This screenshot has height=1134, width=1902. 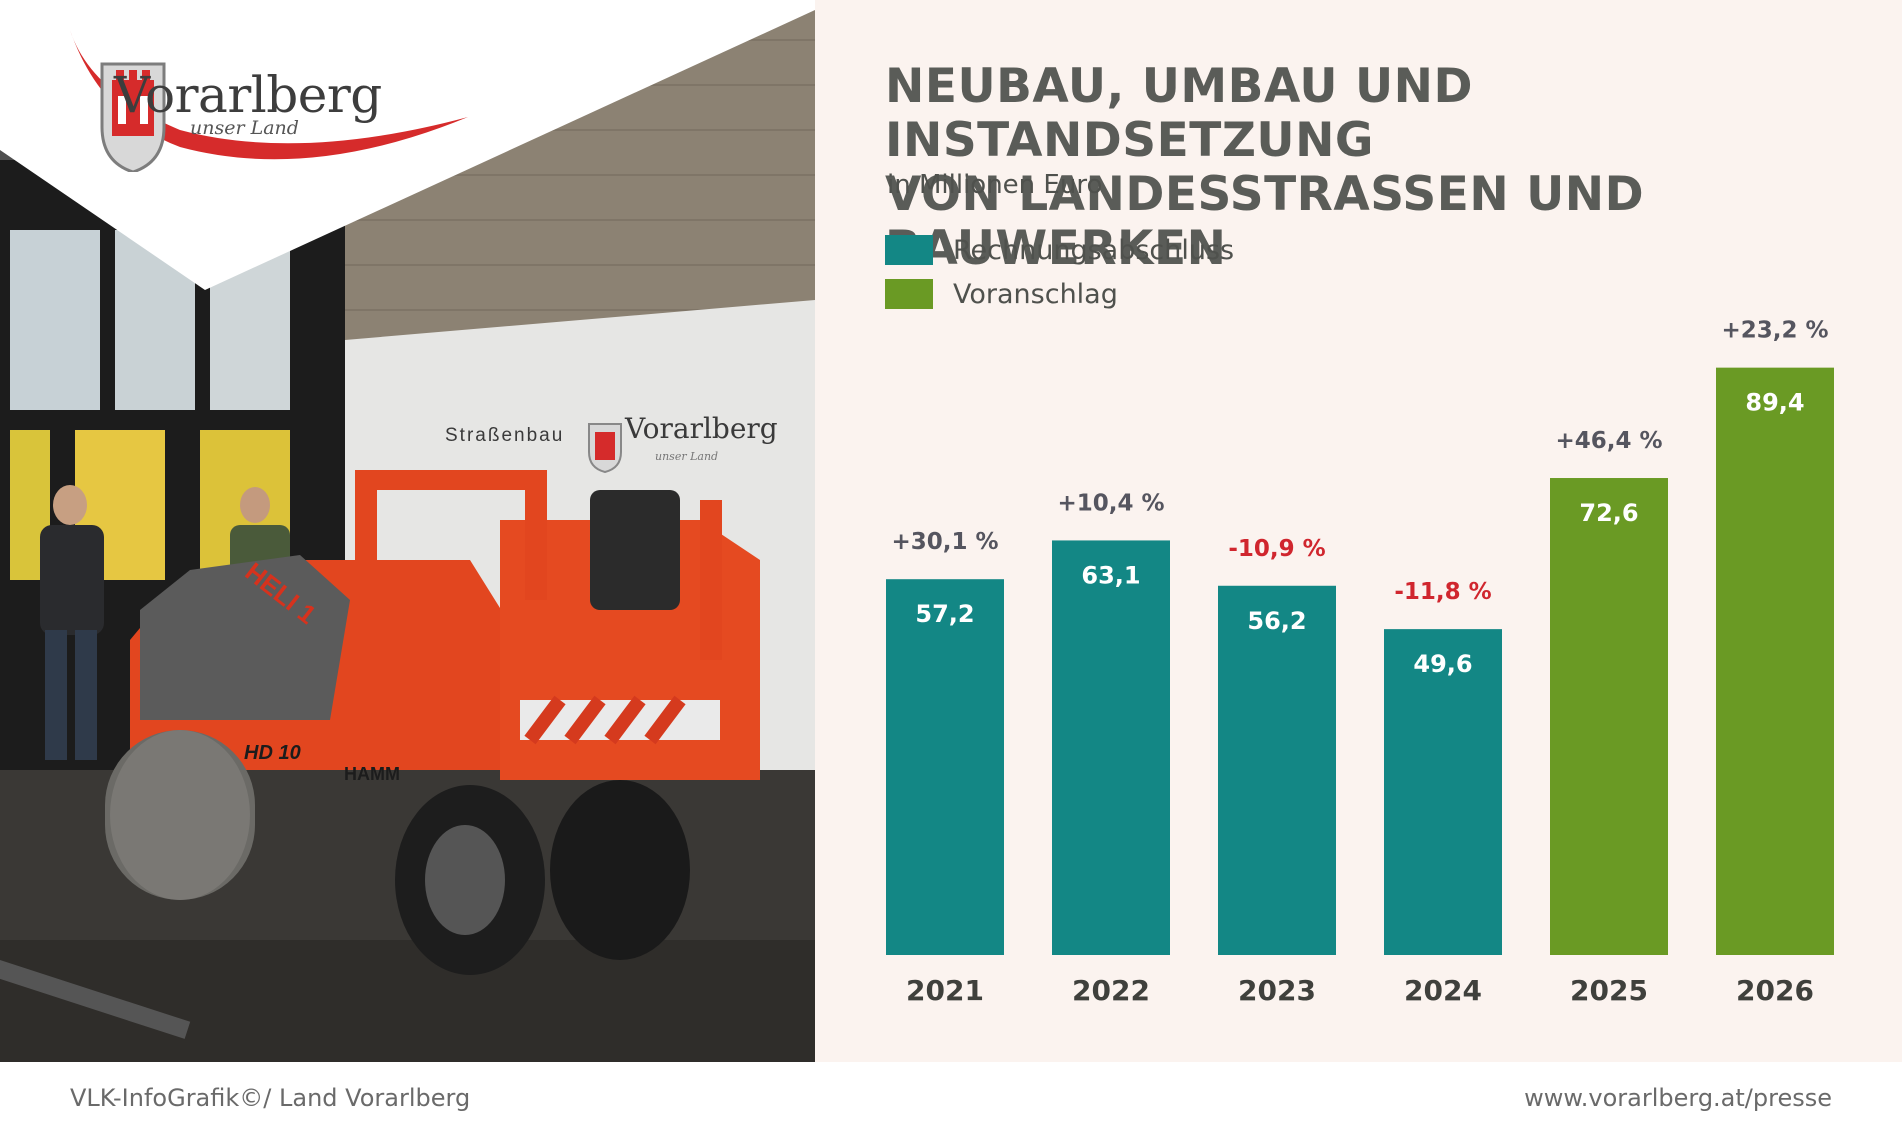 What do you see at coordinates (945, 767) in the screenshot?
I see `bar-2021` at bounding box center [945, 767].